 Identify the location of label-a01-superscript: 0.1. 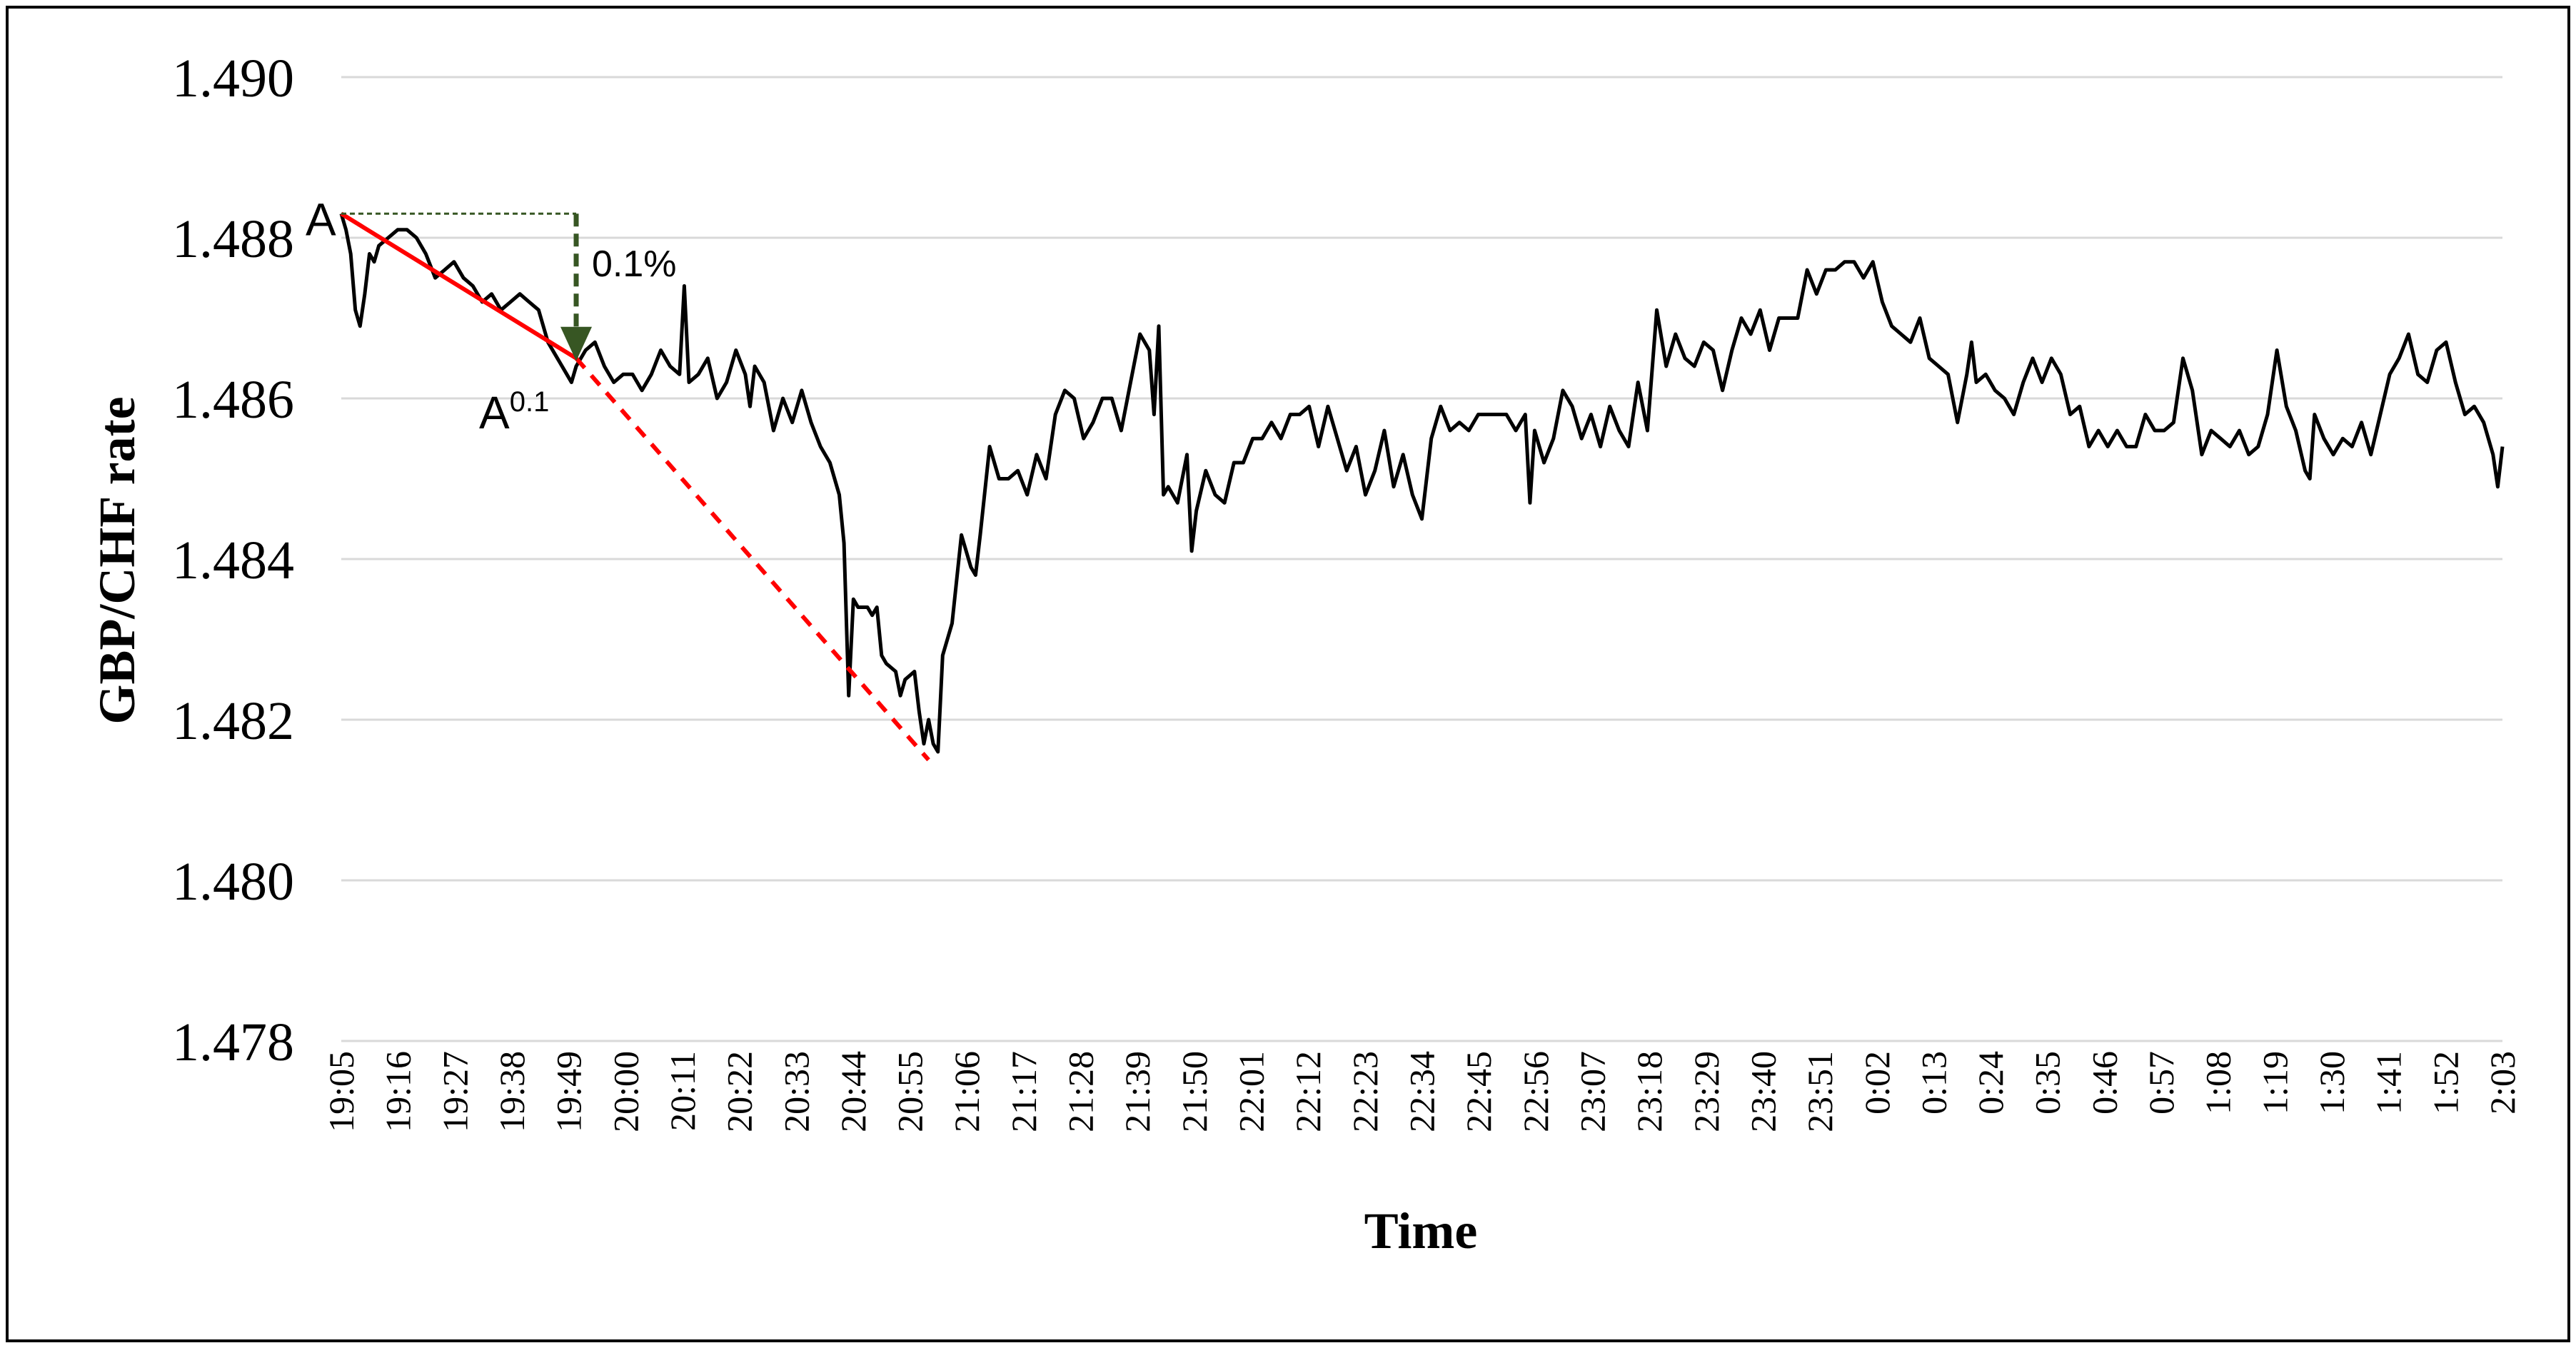
(530, 402).